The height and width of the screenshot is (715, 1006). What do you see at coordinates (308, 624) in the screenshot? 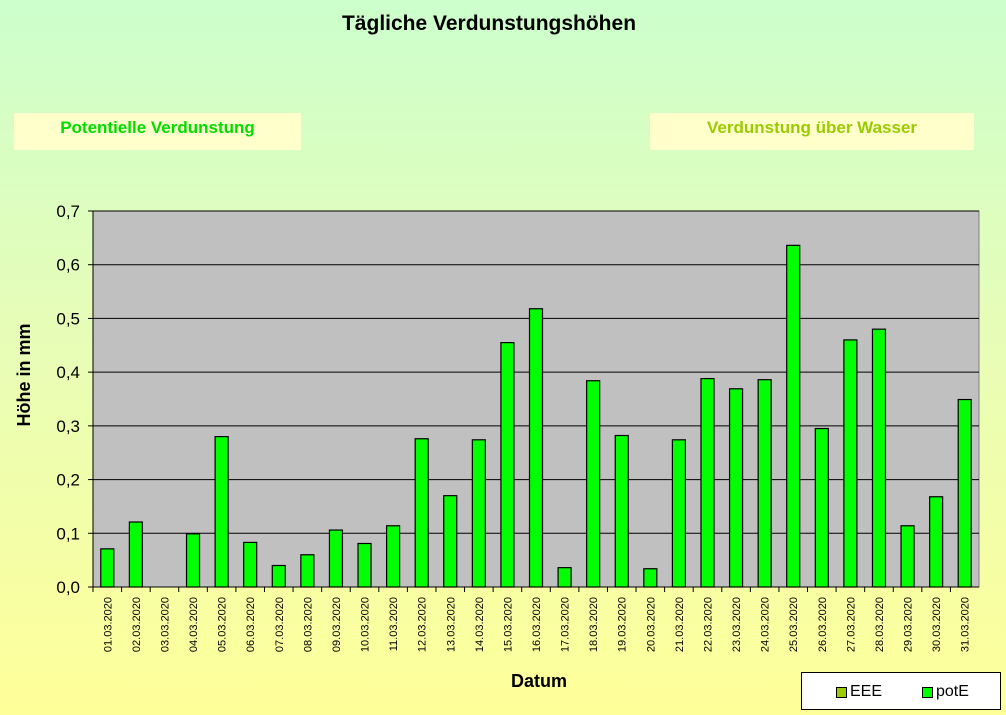
I see `x-tick-label: 08.03.2020` at bounding box center [308, 624].